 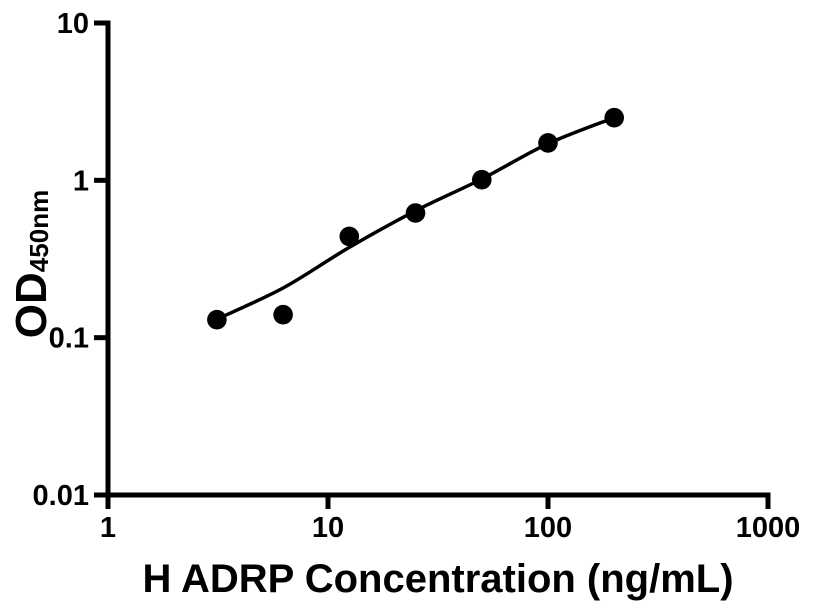 What do you see at coordinates (73, 24) in the screenshot?
I see `y-tick-label: 10` at bounding box center [73, 24].